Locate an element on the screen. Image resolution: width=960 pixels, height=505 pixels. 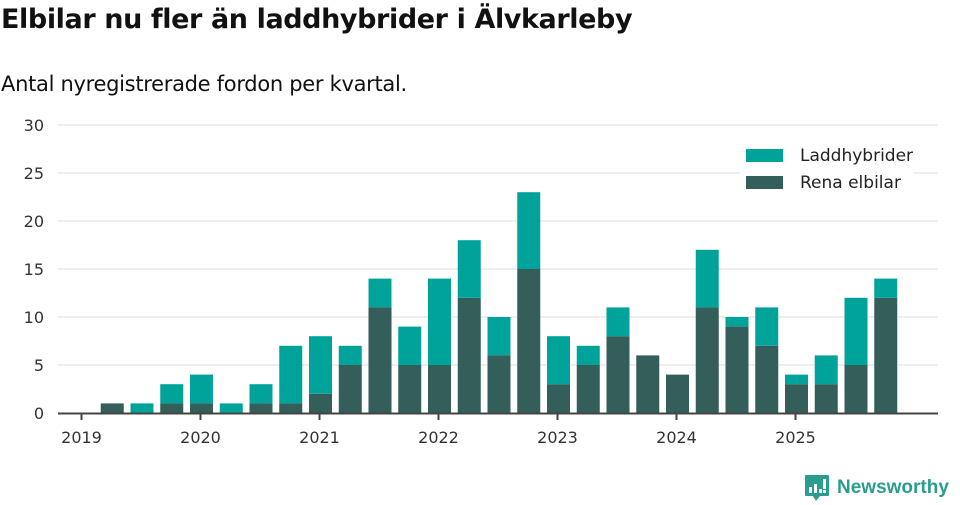
legend-swatch-laddhybrider is located at coordinates (764, 155).